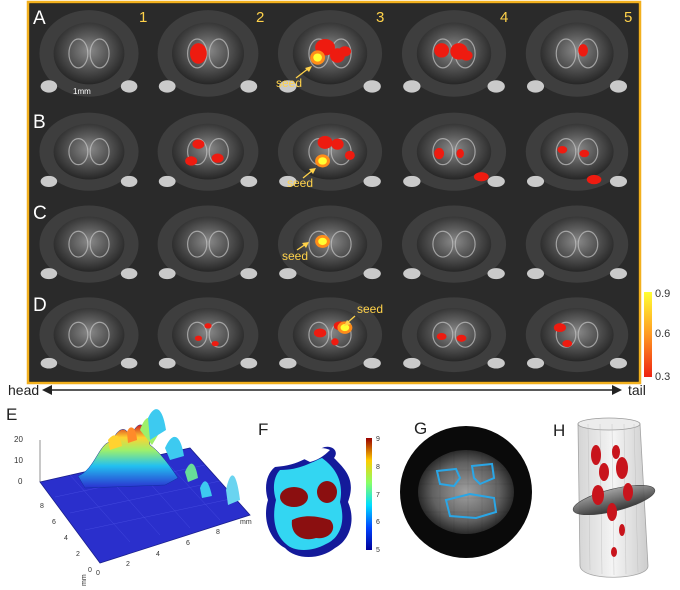  I want to click on tail-label: tail, so click(637, 390).